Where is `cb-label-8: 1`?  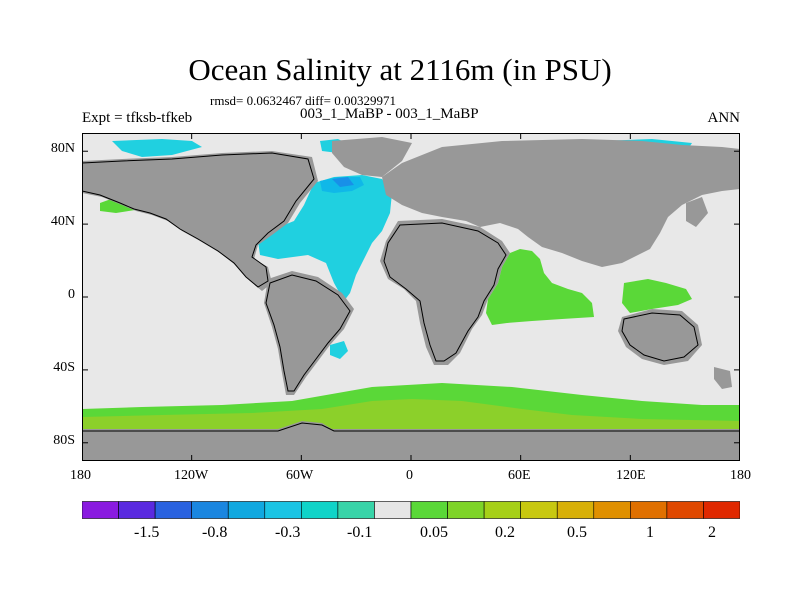
cb-label-8: 1 is located at coordinates (650, 532).